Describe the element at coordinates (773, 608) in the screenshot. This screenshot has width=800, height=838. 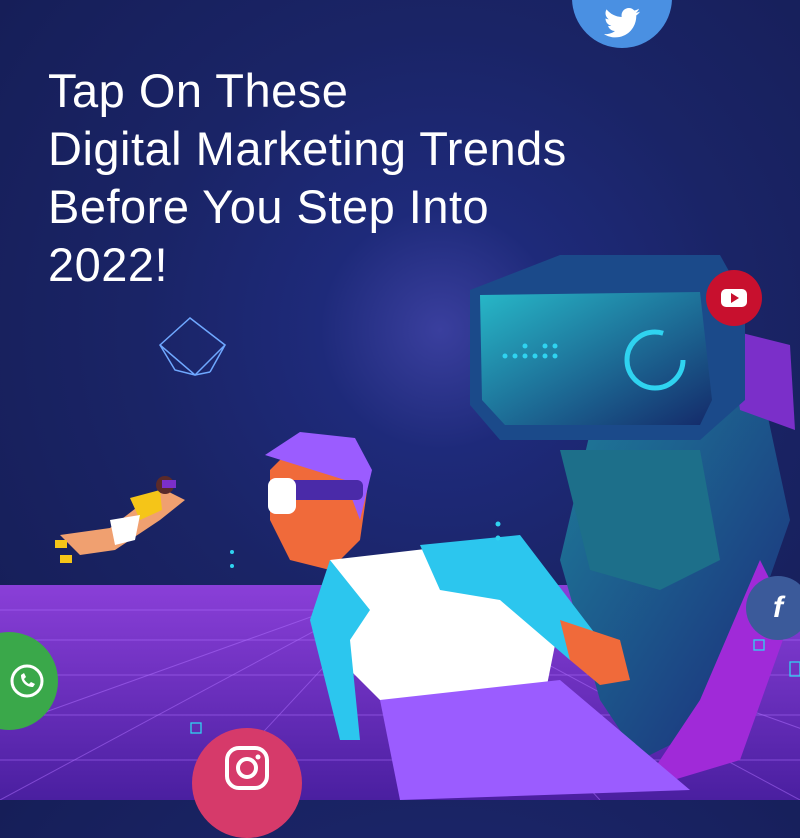
I see `facebook-icon: f` at that location.